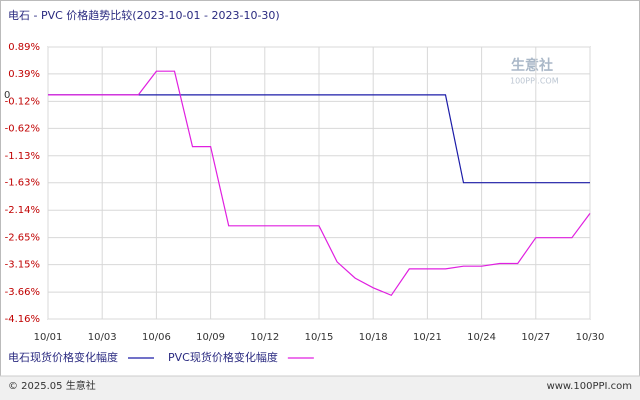 This screenshot has height=400, width=640. What do you see at coordinates (319, 337) in the screenshot?
I see `x-tick-label: 10/15` at bounding box center [319, 337].